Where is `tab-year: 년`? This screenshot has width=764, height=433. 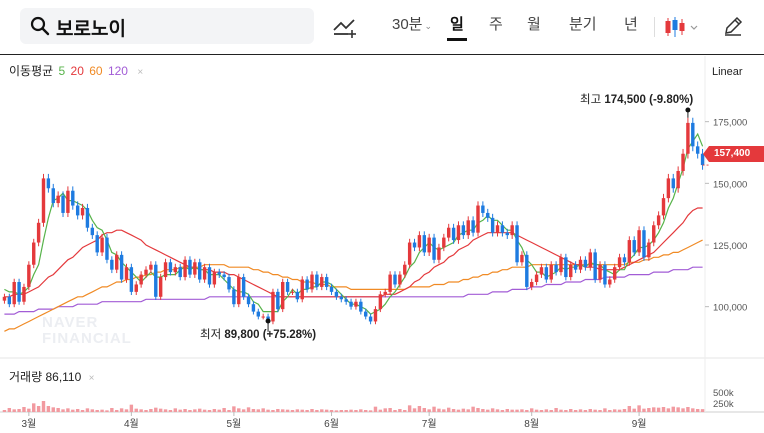
tab-year: 년 is located at coordinates (631, 24).